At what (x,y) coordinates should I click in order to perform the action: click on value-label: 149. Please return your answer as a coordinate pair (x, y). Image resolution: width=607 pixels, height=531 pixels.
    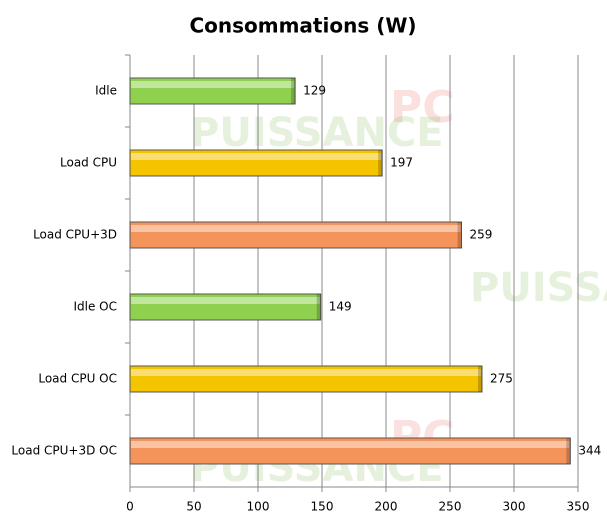
    Looking at the image, I should click on (340, 307).